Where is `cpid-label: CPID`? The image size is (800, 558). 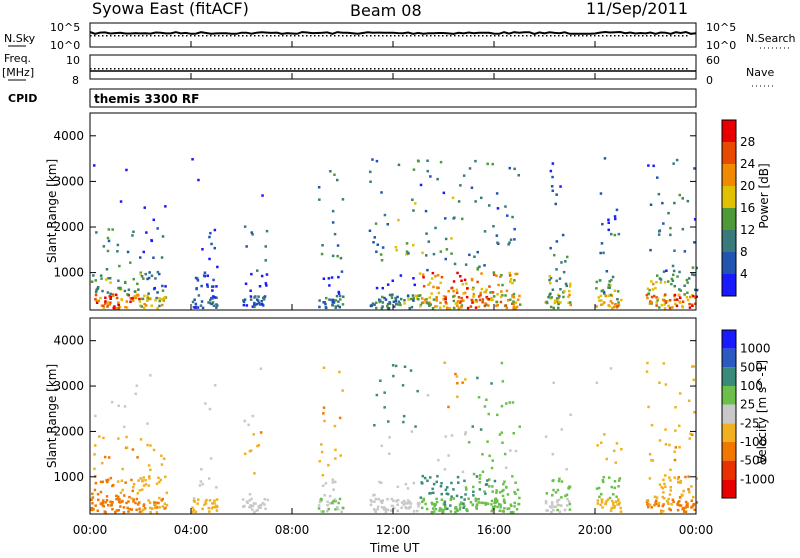
cpid-label: CPID is located at coordinates (22, 98).